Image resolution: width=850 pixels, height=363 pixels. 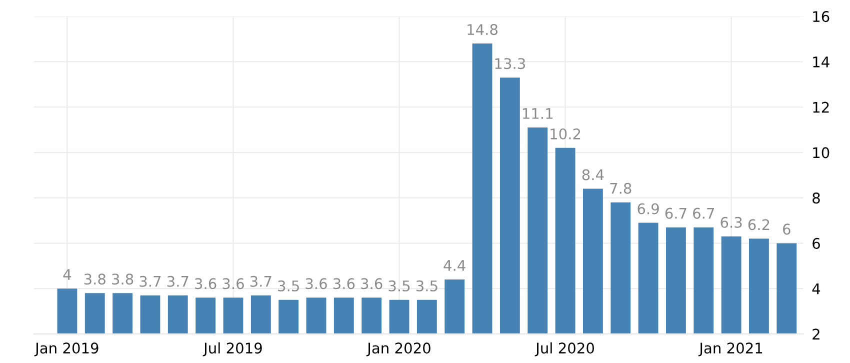 What do you see at coordinates (537, 113) in the screenshot?
I see `data-label: 11.1` at bounding box center [537, 113].